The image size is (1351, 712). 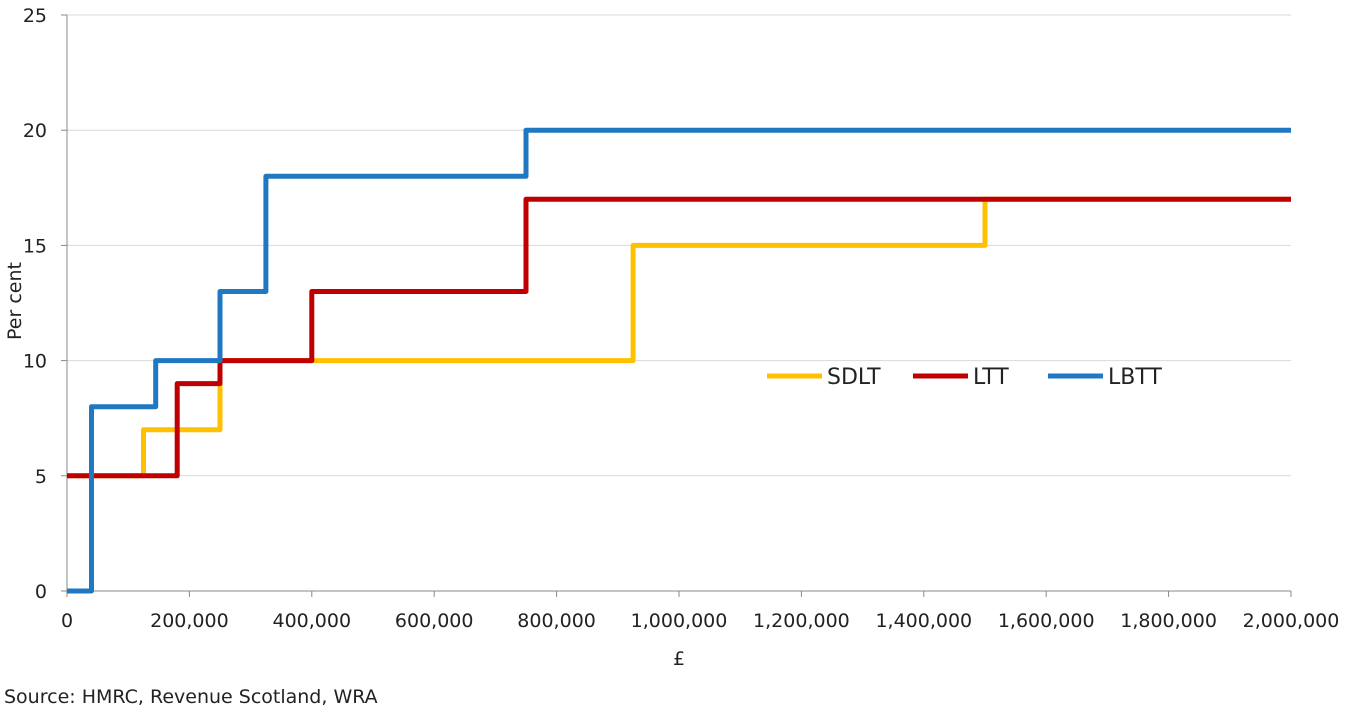 What do you see at coordinates (434, 621) in the screenshot?
I see `x-tick-label: 600,000` at bounding box center [434, 621].